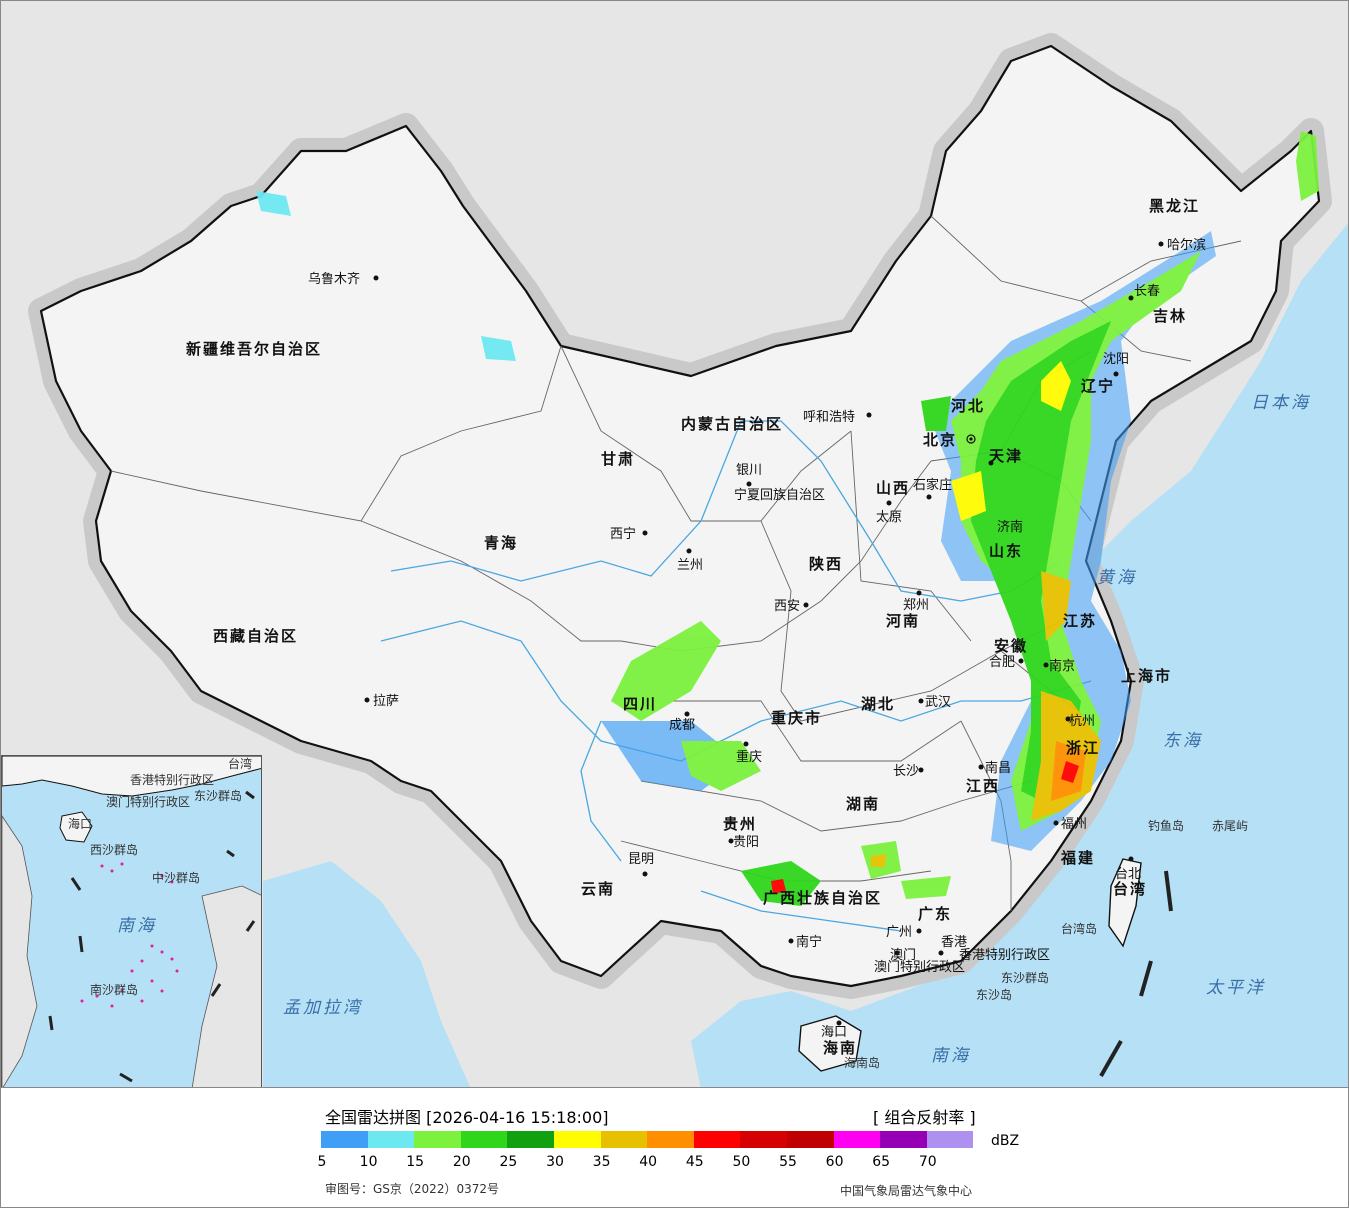  Describe the element at coordinates (903, 955) in the screenshot. I see `city-label-macau: 澳门` at that location.